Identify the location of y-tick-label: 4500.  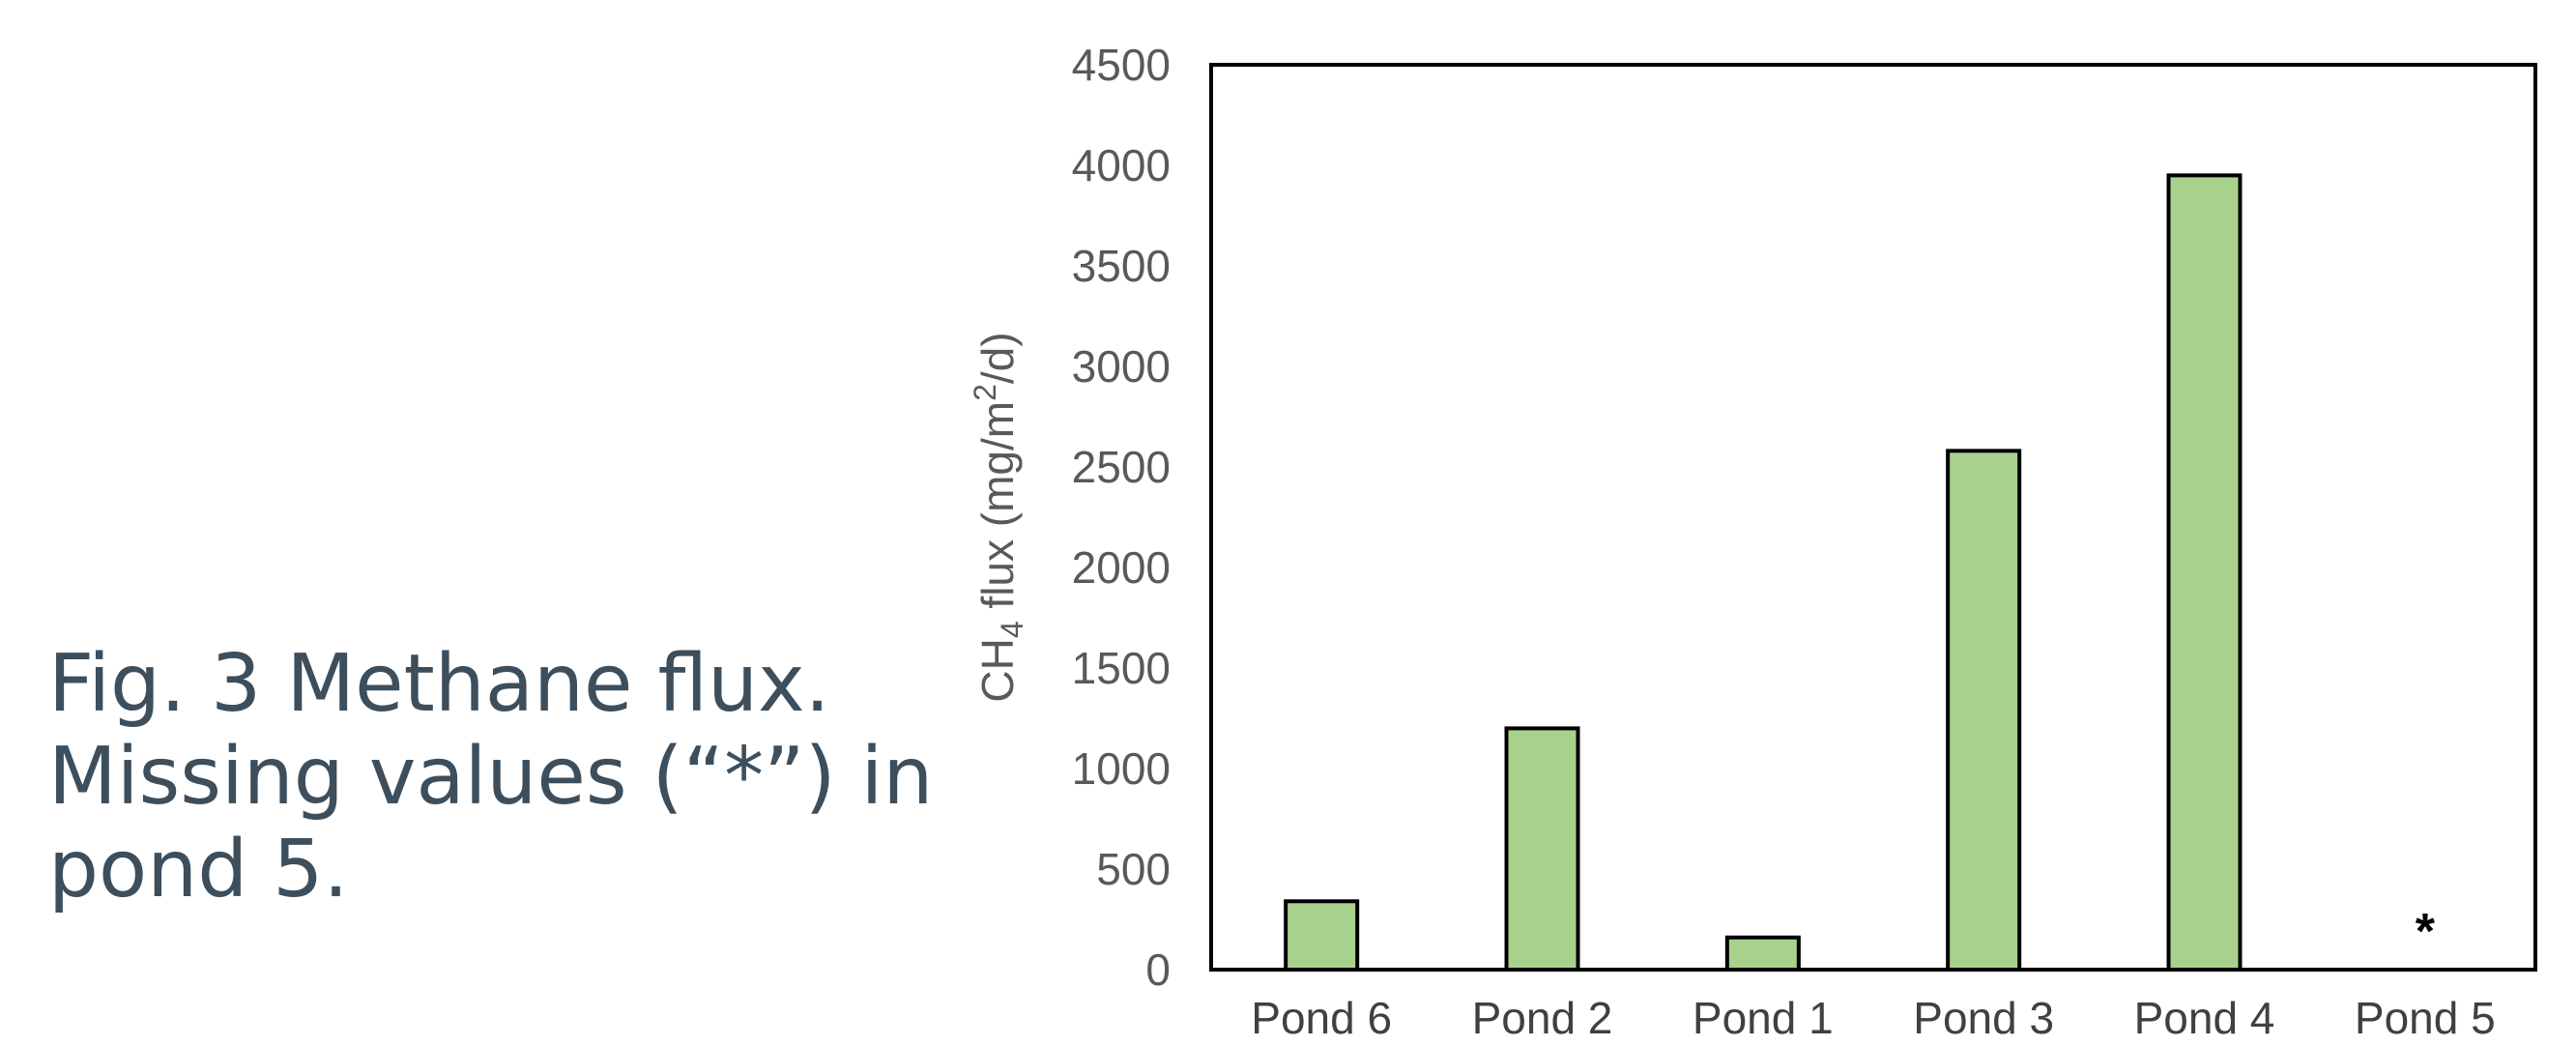
(1121, 65).